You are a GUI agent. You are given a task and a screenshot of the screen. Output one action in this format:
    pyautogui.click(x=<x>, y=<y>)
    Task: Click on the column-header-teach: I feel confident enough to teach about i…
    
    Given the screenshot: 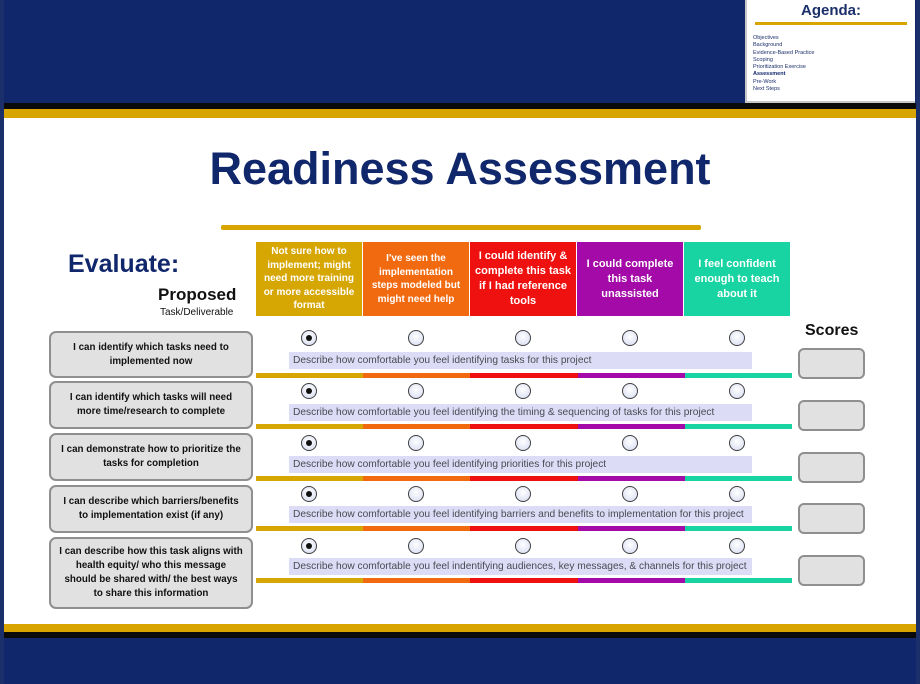 What is the action you would take?
    pyautogui.click(x=737, y=279)
    